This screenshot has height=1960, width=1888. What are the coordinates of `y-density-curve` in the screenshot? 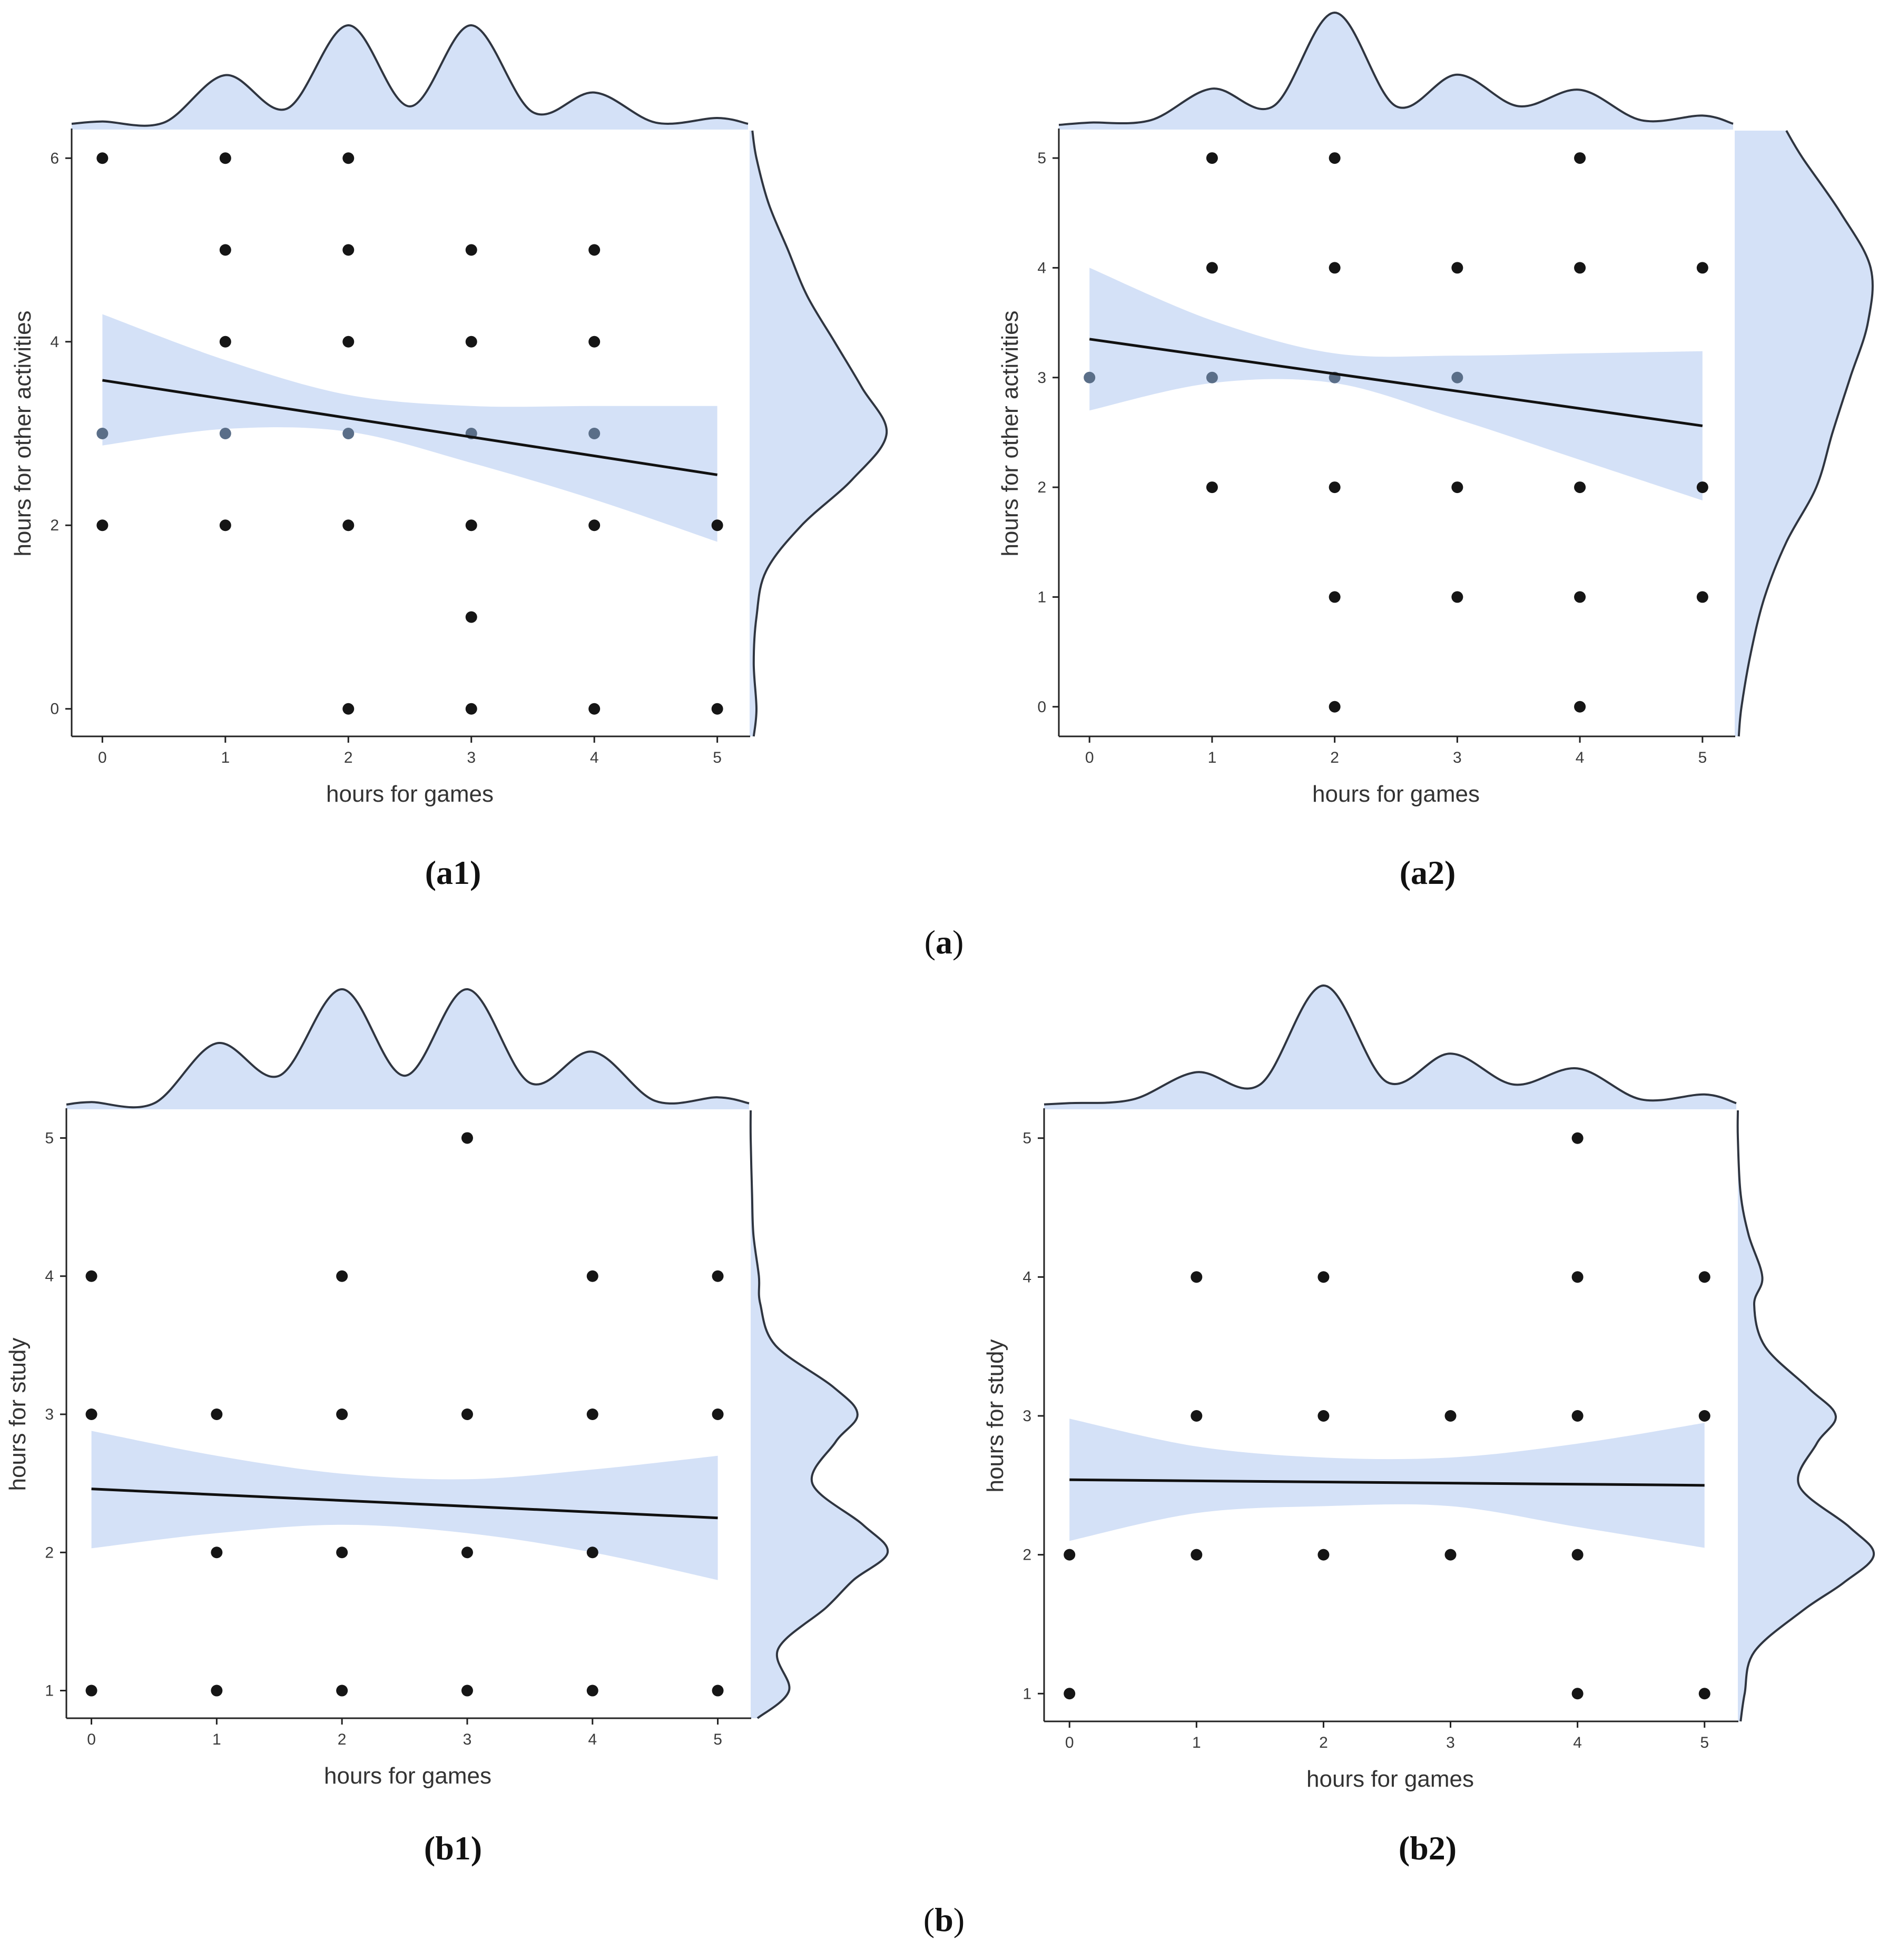 It's located at (1805, 1416).